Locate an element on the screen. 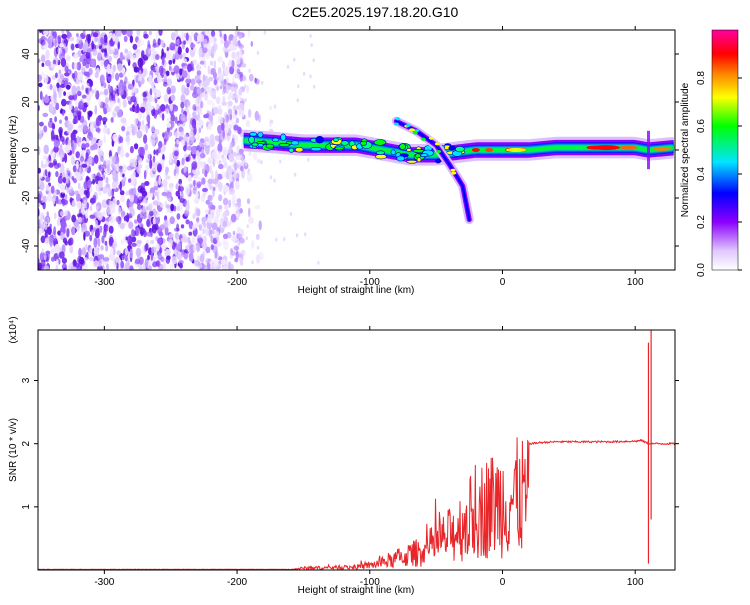 The width and height of the screenshot is (750, 605). y-tick-label: 1 is located at coordinates (26, 507).